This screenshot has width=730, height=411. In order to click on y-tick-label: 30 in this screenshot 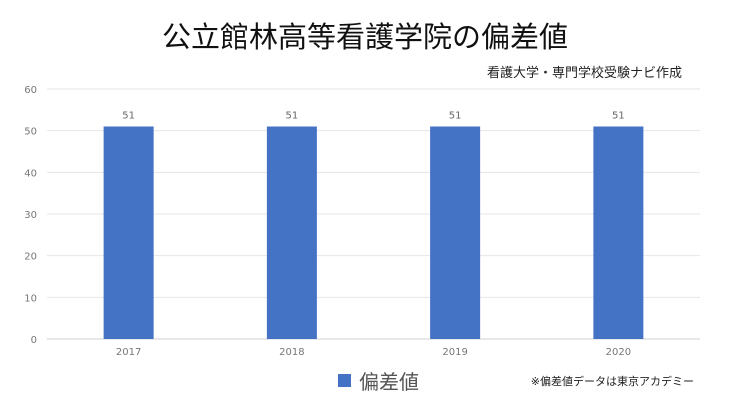, I will do `click(30, 215)`.